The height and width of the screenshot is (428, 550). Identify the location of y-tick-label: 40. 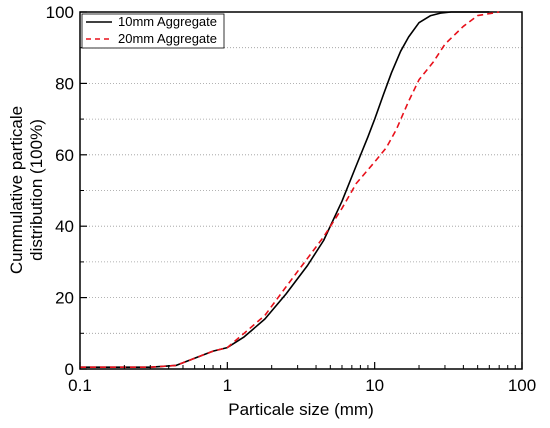
(64, 226).